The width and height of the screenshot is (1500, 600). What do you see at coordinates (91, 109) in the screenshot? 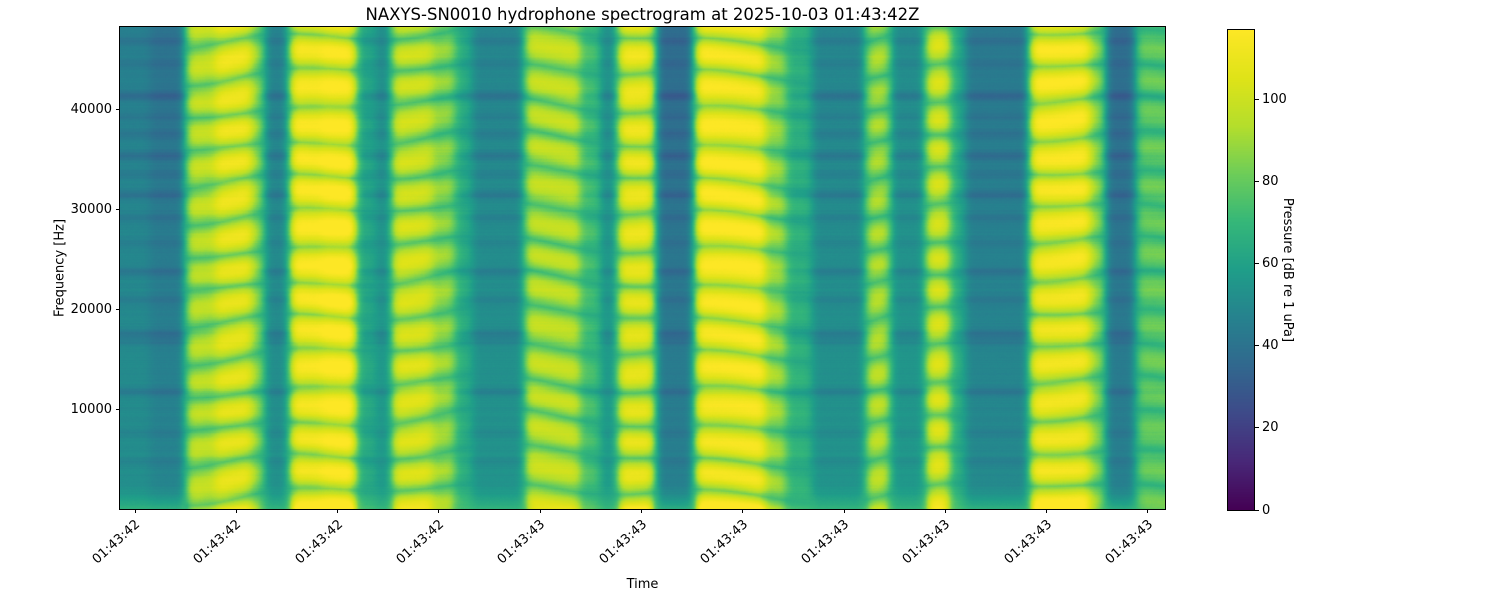
I see `y-tick-label: 40000` at bounding box center [91, 109].